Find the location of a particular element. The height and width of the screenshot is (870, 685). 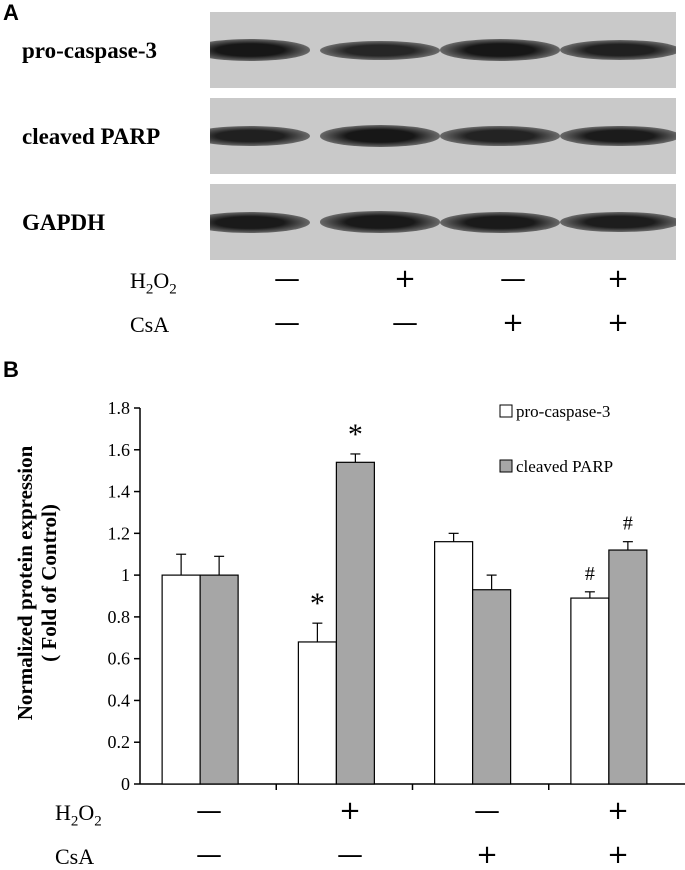

y-tick-label: 0.8 is located at coordinates (119, 617).